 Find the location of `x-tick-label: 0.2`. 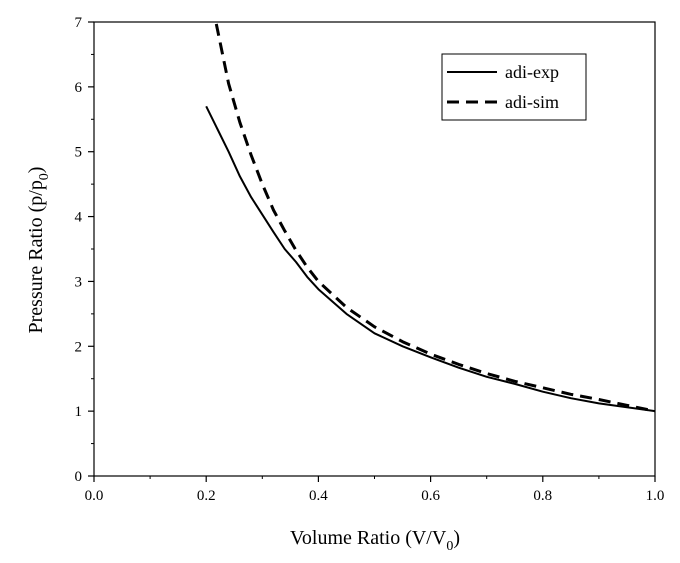

x-tick-label: 0.2 is located at coordinates (206, 496).